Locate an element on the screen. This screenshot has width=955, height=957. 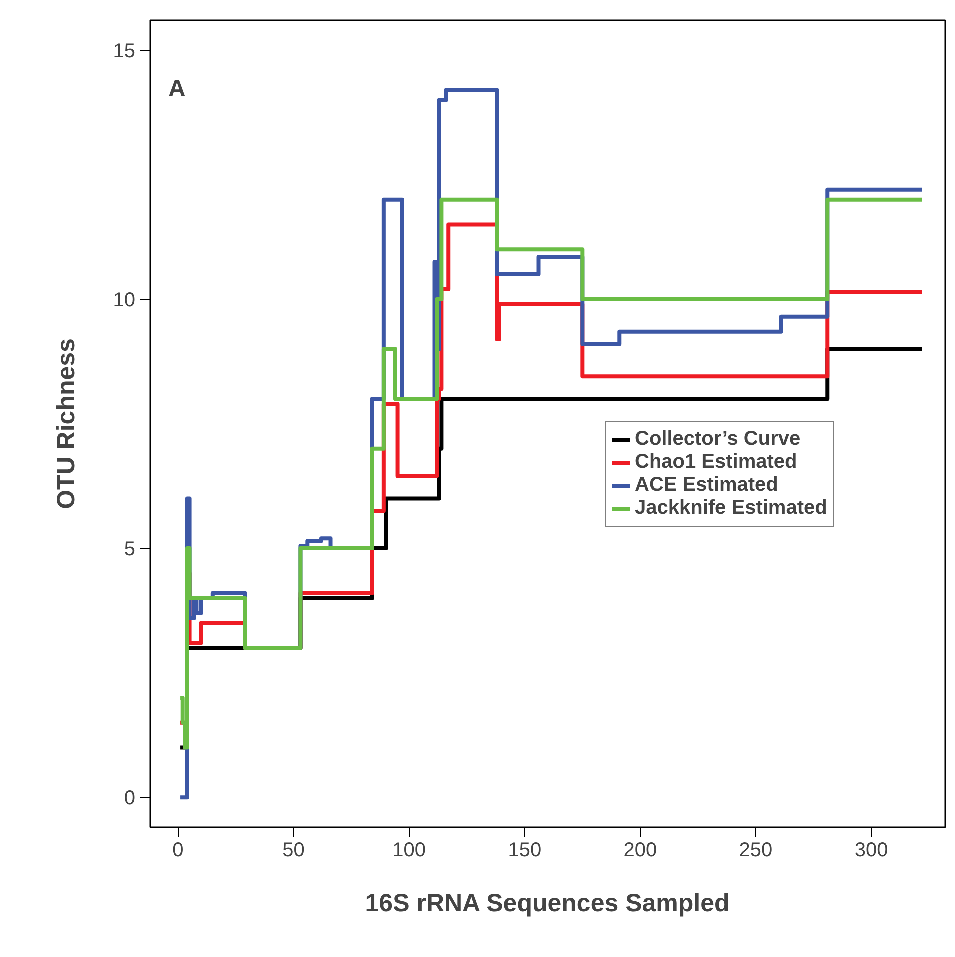
legend-label: Collector’s Curve is located at coordinates (718, 439).